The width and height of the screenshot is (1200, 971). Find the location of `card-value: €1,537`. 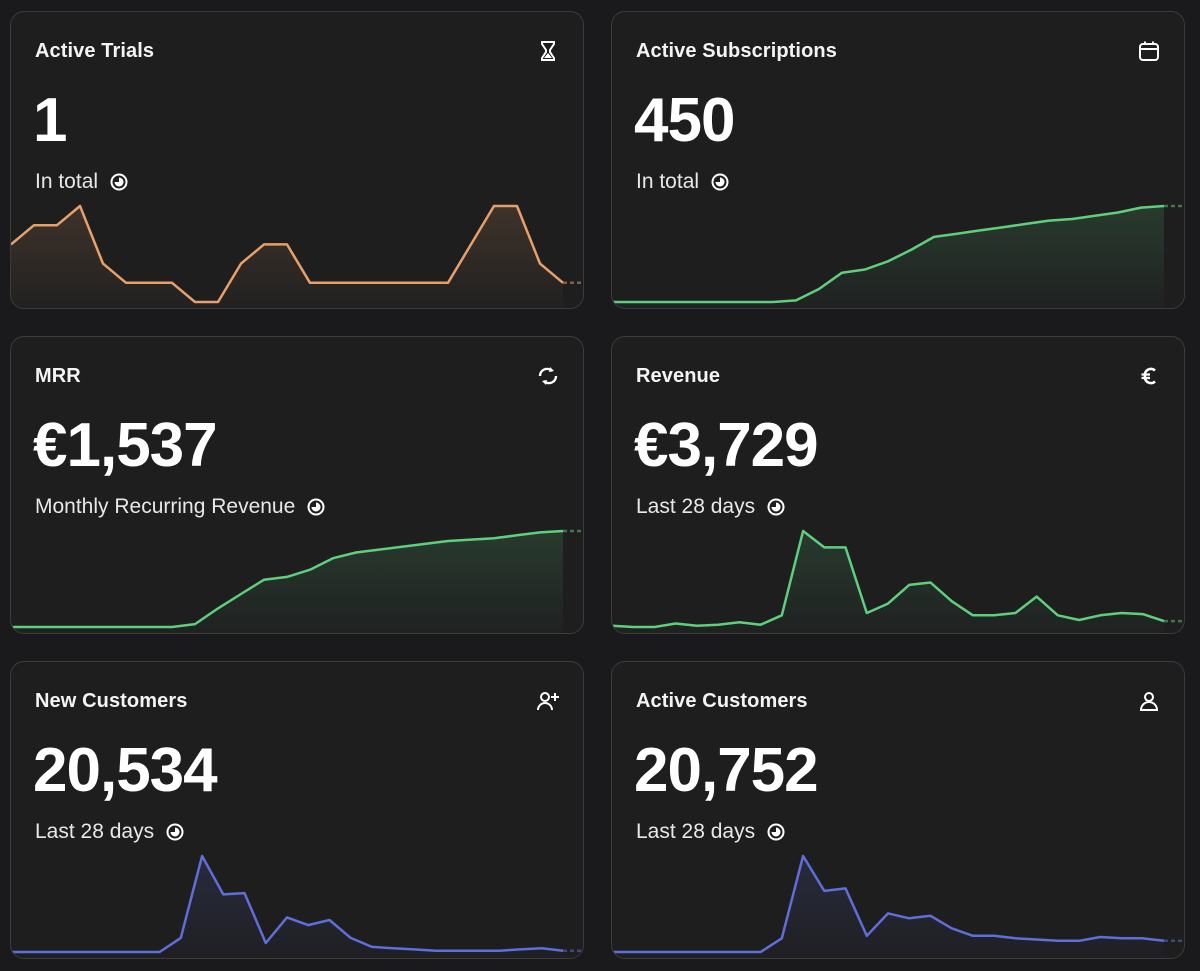

card-value: €1,537 is located at coordinates (125, 445).